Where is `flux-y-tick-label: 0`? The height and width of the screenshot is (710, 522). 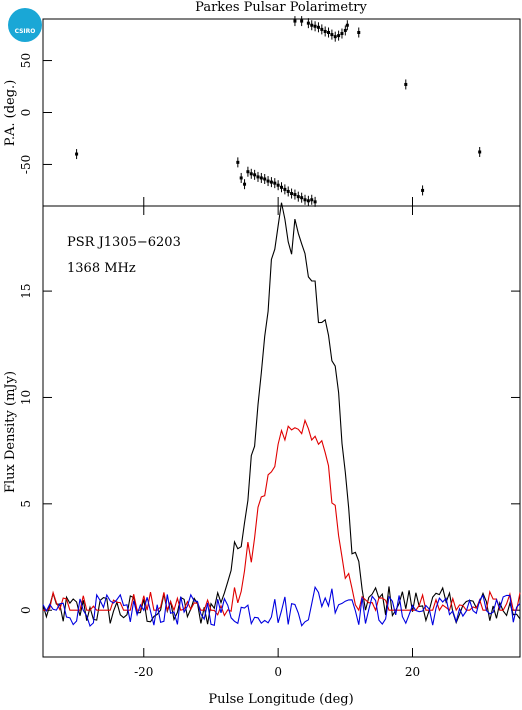
flux-y-tick-label: 0 is located at coordinates (26, 610).